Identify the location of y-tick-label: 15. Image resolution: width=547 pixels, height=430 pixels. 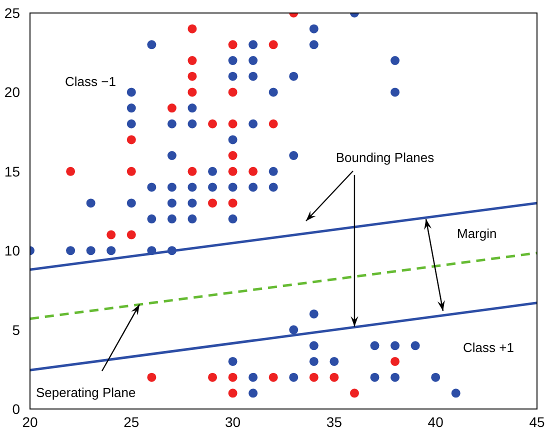
(12, 171).